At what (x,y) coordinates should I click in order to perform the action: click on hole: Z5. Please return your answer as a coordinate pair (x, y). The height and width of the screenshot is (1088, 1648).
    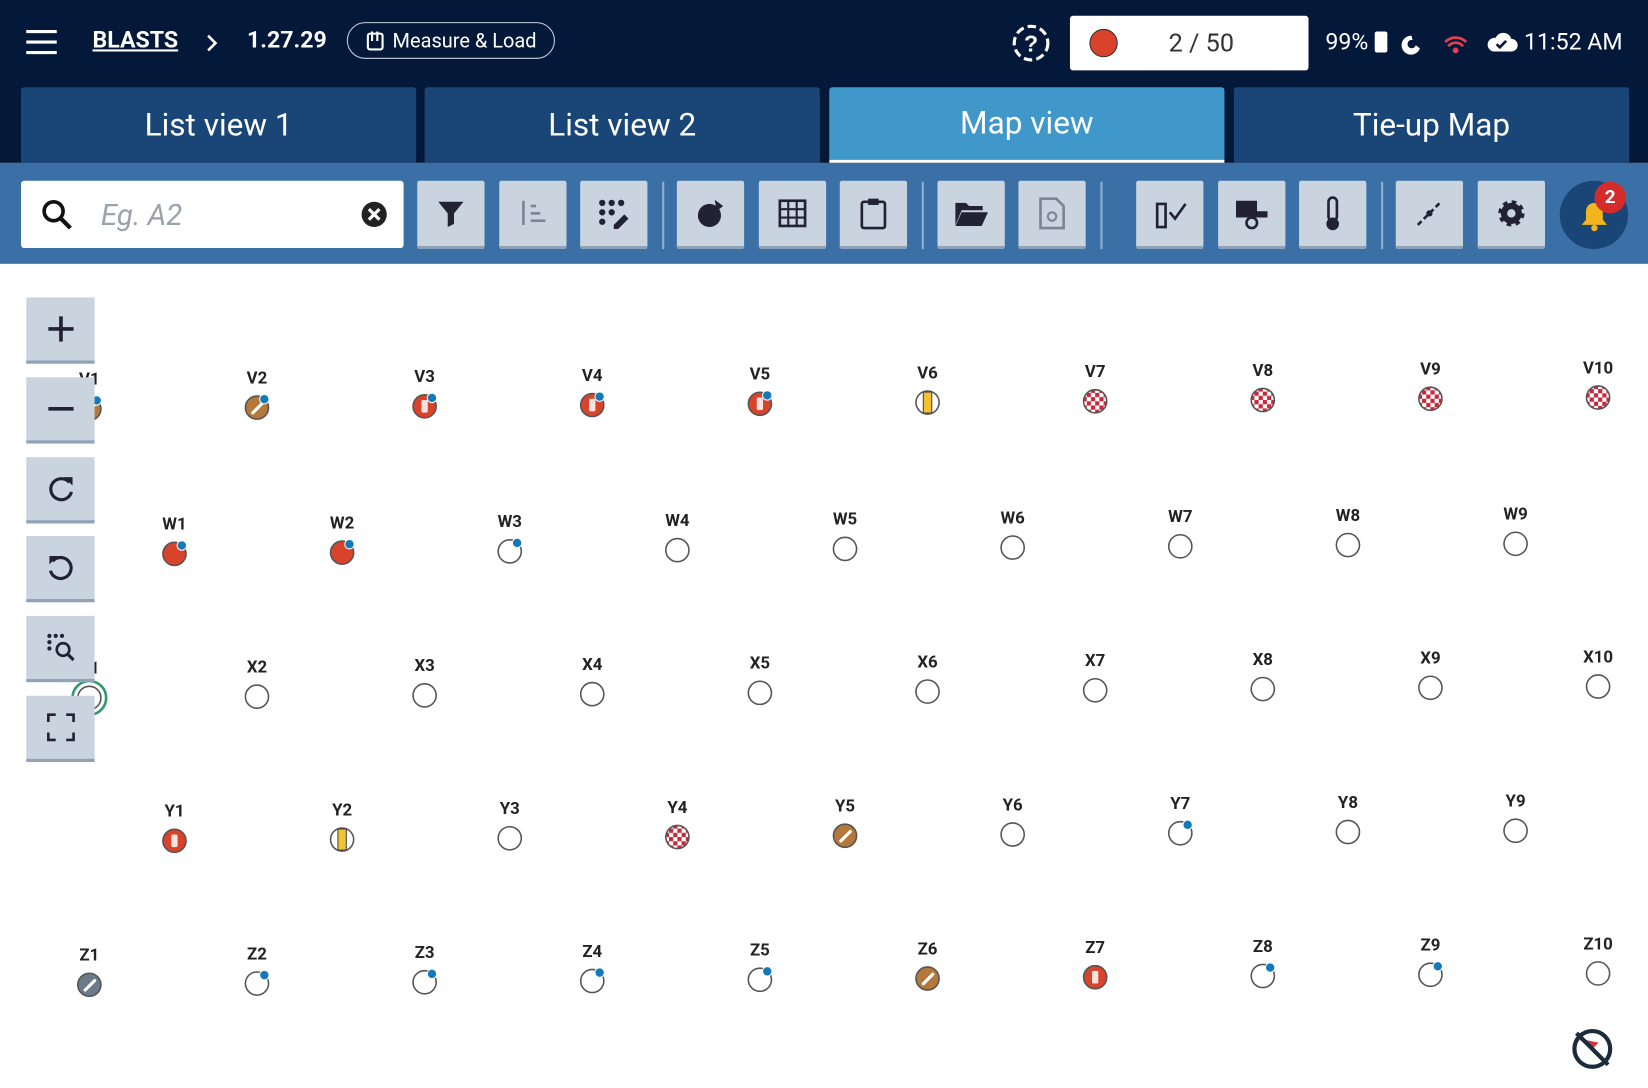
    Looking at the image, I should click on (760, 967).